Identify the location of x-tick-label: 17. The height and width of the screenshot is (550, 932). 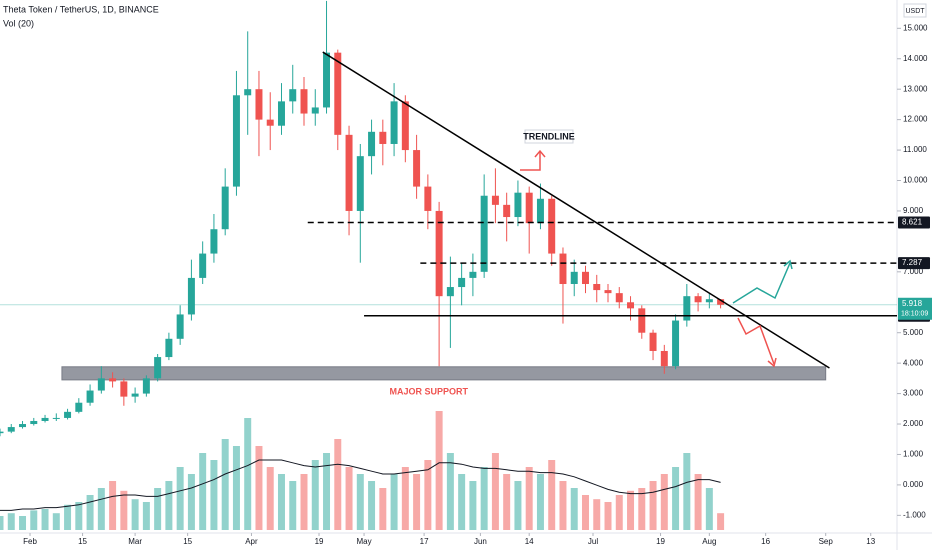
(424, 541).